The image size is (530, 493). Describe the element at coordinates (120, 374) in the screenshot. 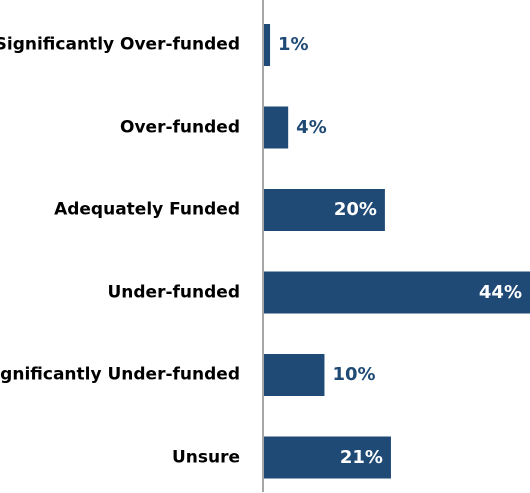

I see `category-label: Significantly Under-funded` at that location.